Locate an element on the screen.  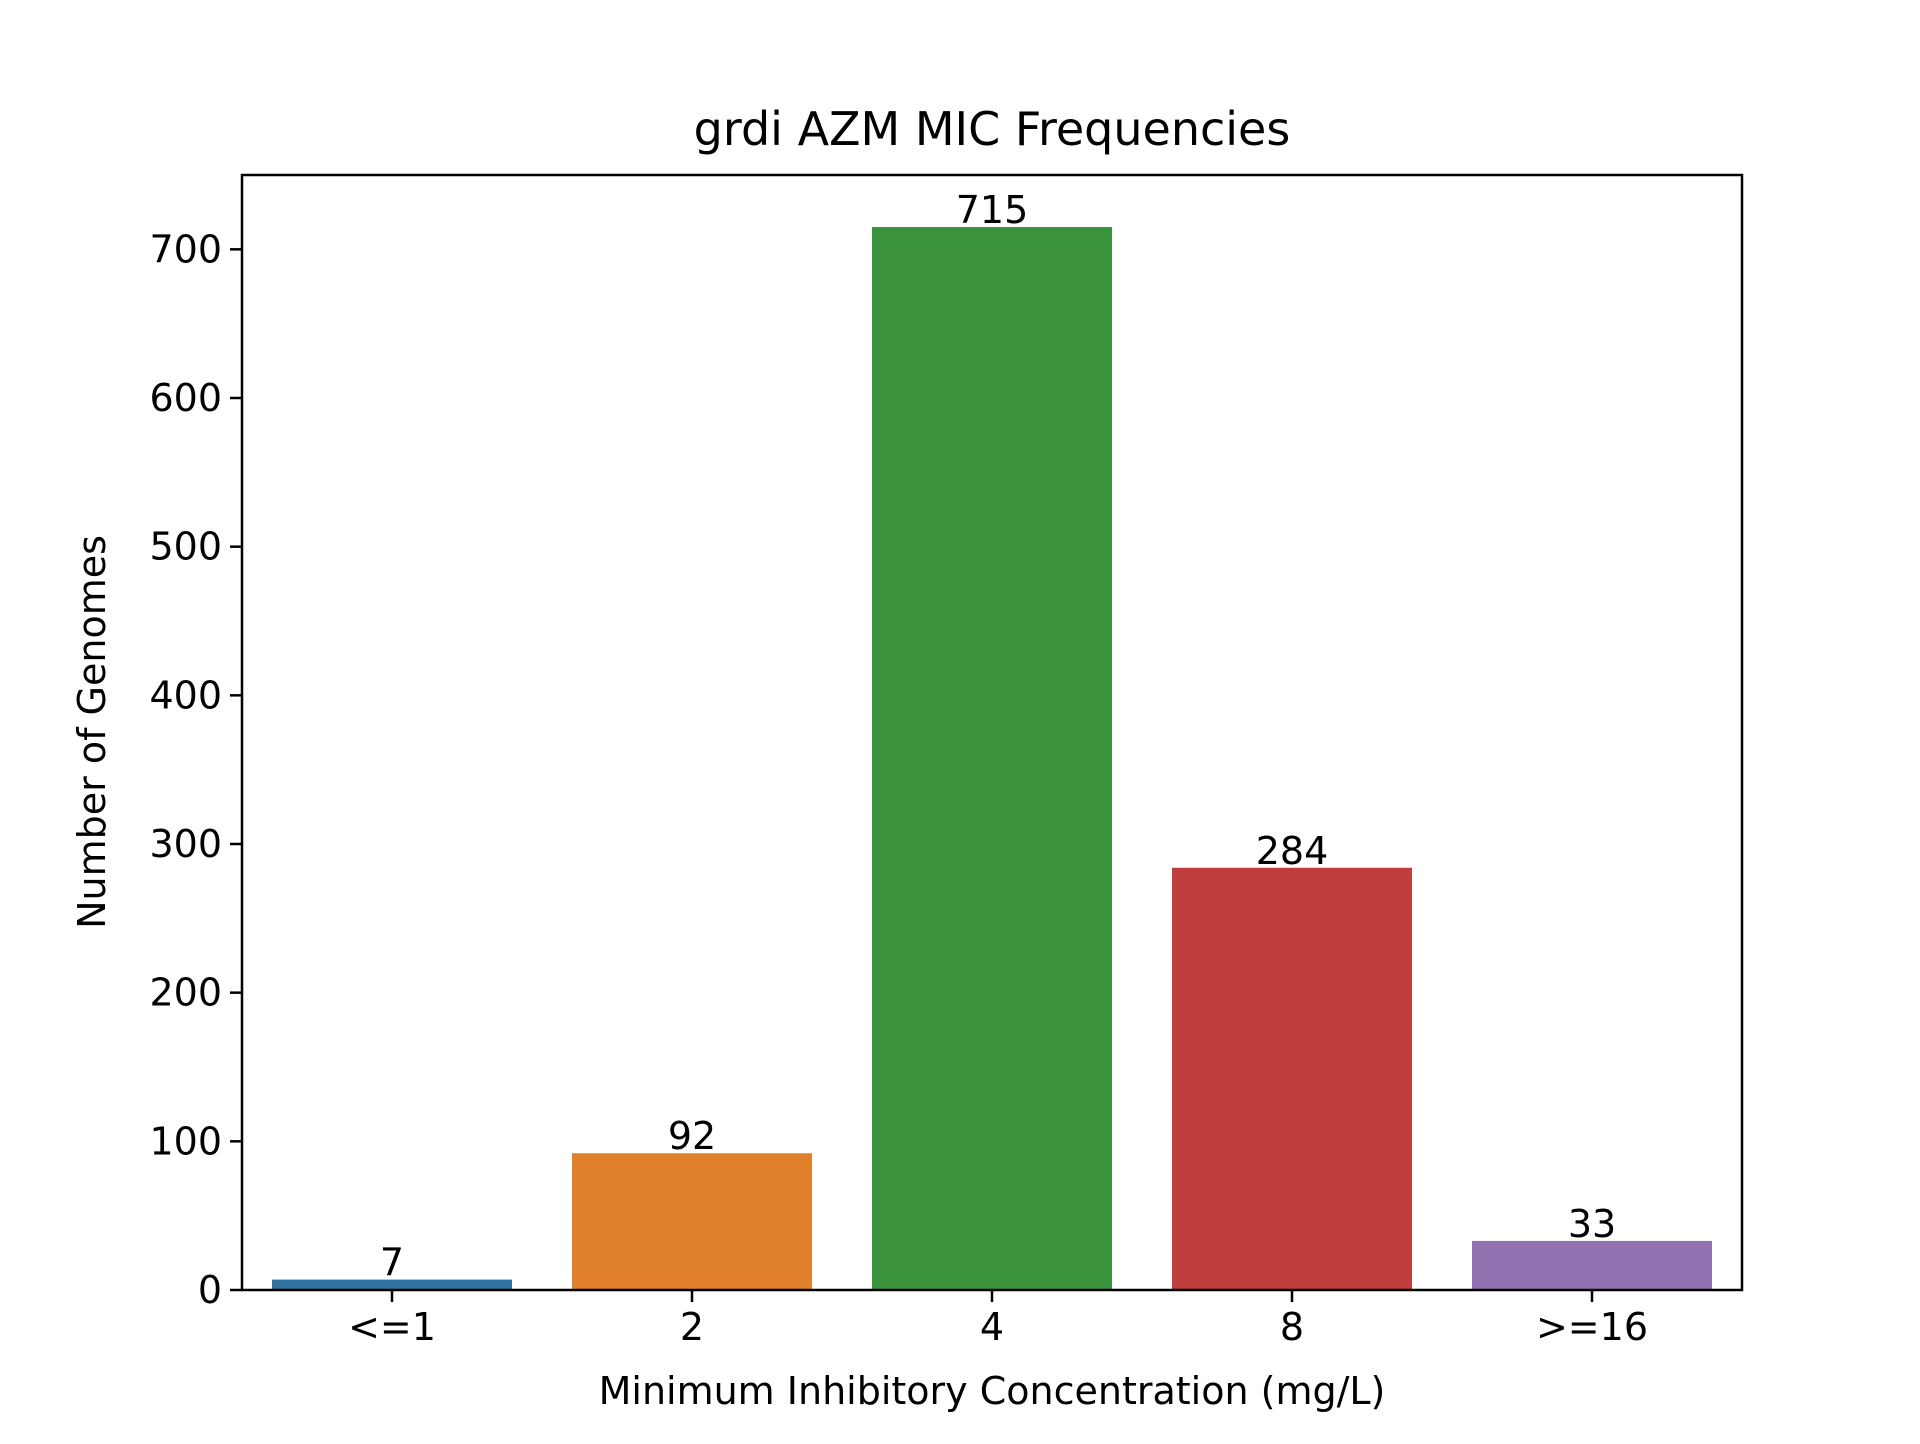
y-tick-label-2: 200 is located at coordinates (185, 993).